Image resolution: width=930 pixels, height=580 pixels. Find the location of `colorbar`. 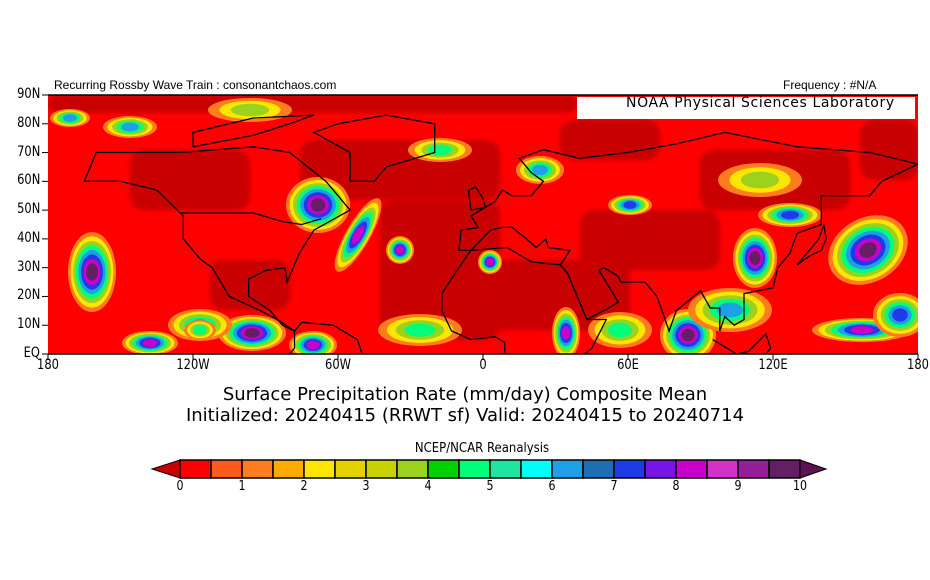

colorbar is located at coordinates (489, 469).